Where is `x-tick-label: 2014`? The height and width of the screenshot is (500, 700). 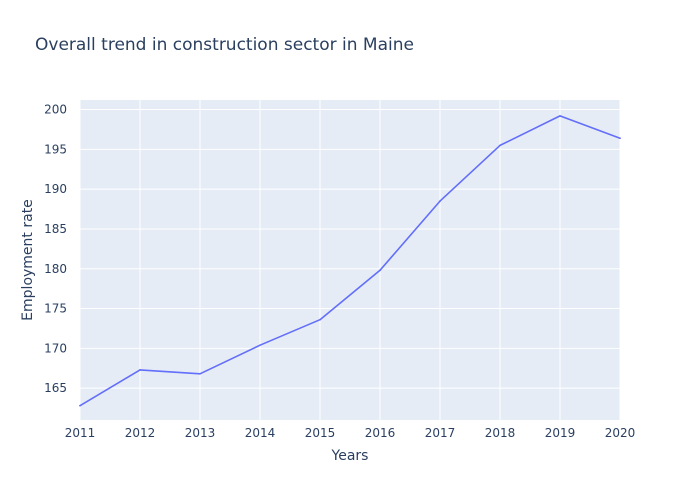 x-tick-label: 2014 is located at coordinates (260, 433).